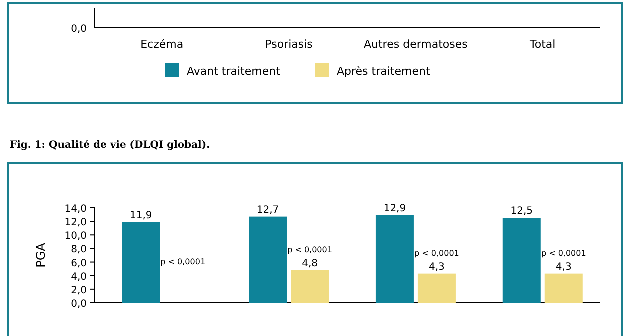 The width and height of the screenshot is (630, 336). I want to click on category-label: Psoriasis, so click(289, 44).